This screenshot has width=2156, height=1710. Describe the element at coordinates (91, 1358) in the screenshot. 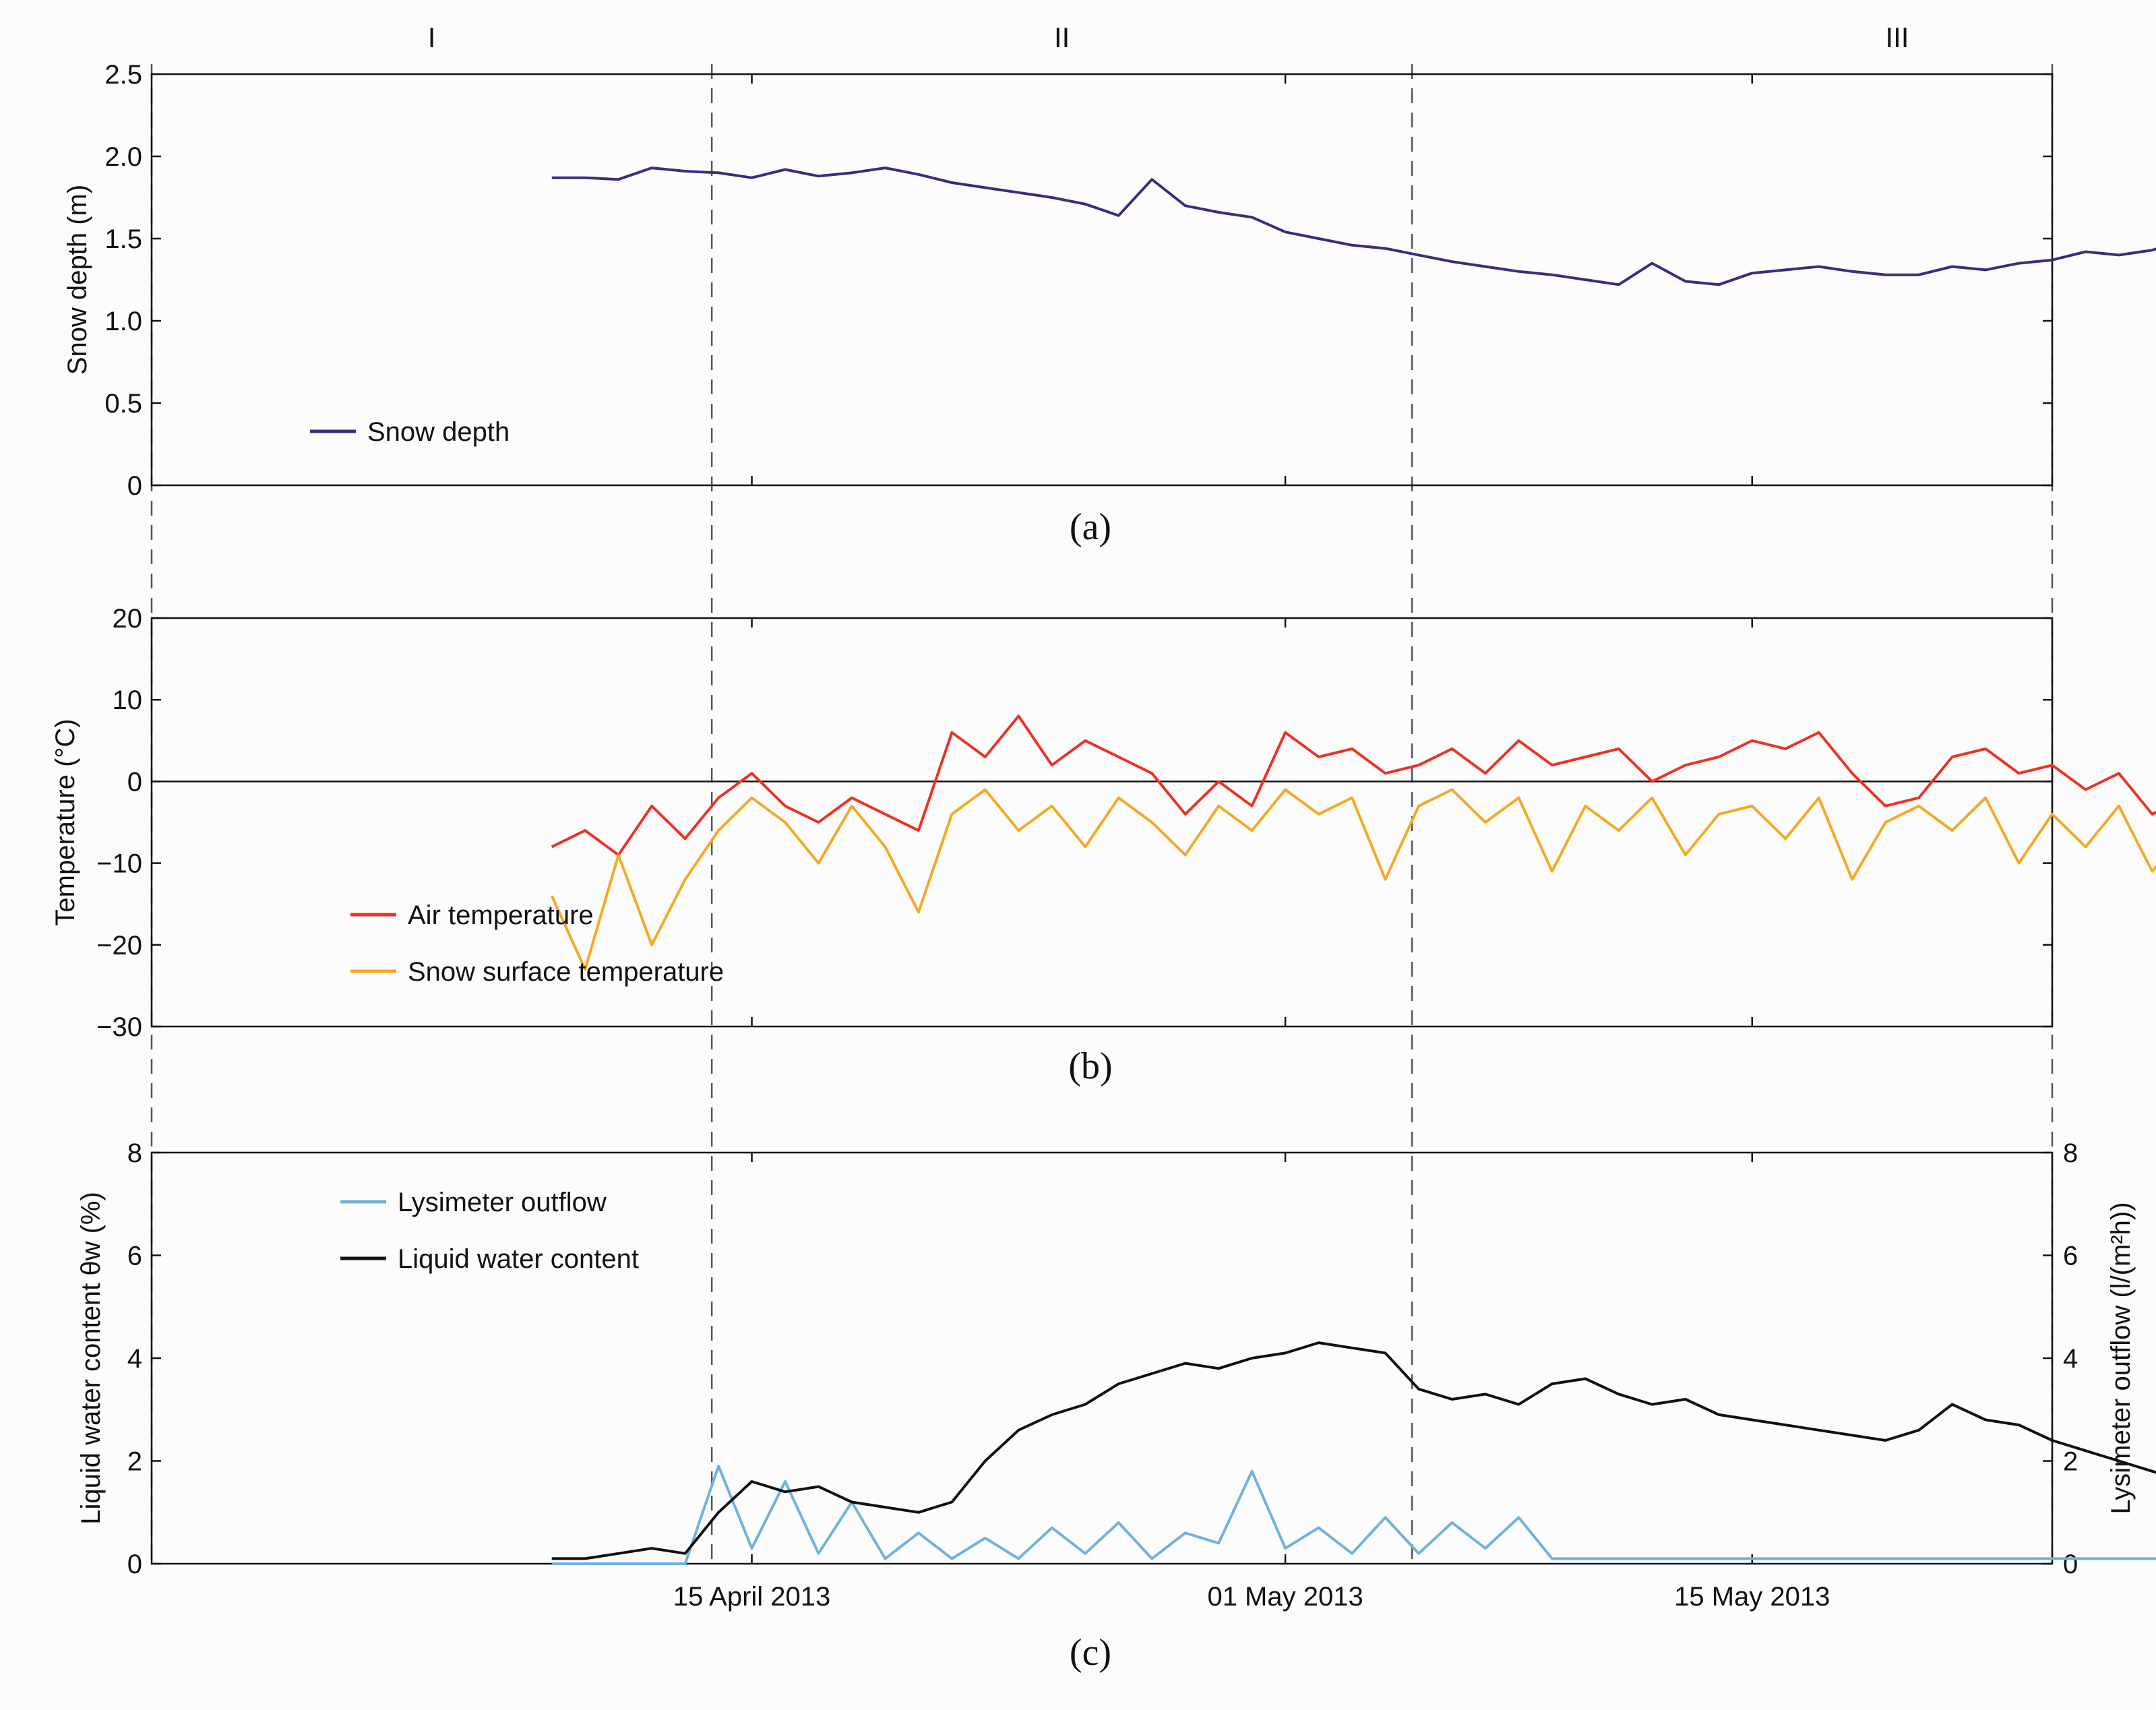

I see `y-axis-label-c: Liquid water content θw (%)` at that location.